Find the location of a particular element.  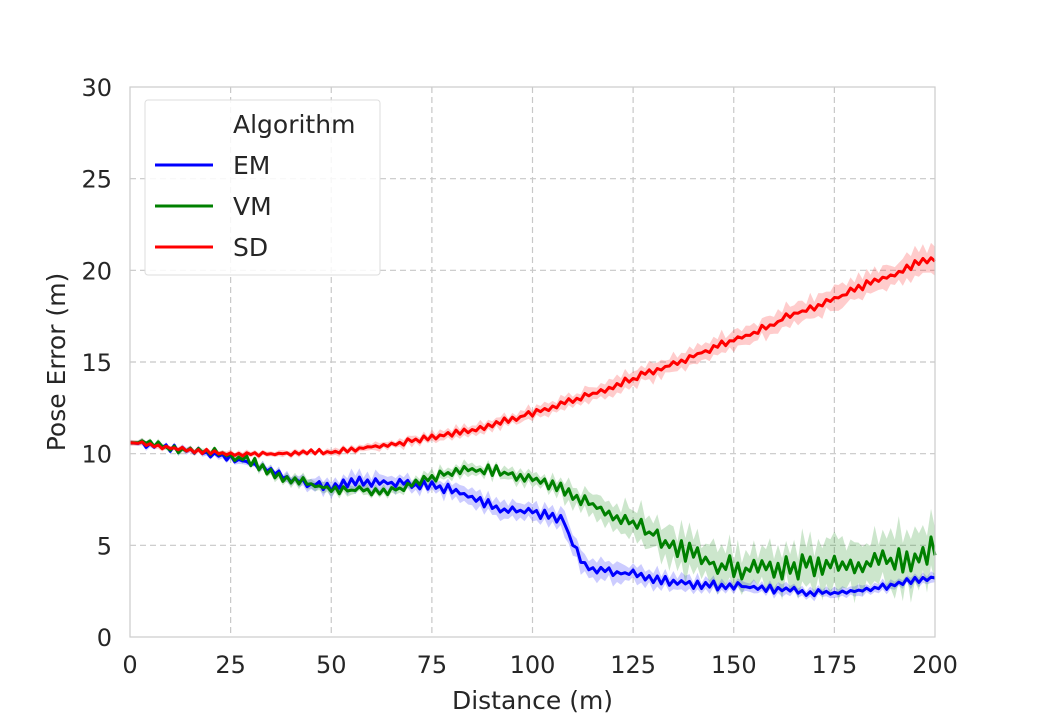

x-tick-label: 50 is located at coordinates (331, 665).